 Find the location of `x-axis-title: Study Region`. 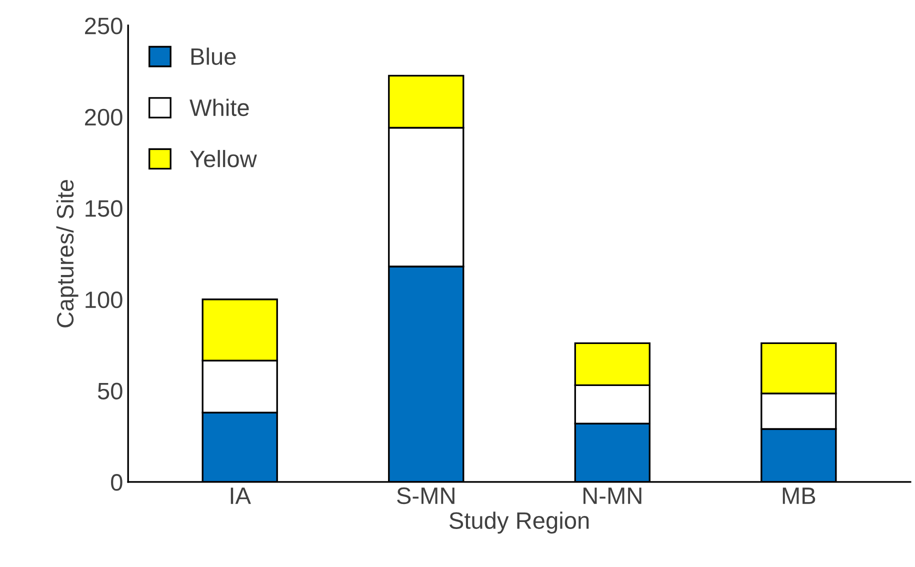

x-axis-title: Study Region is located at coordinates (519, 523).